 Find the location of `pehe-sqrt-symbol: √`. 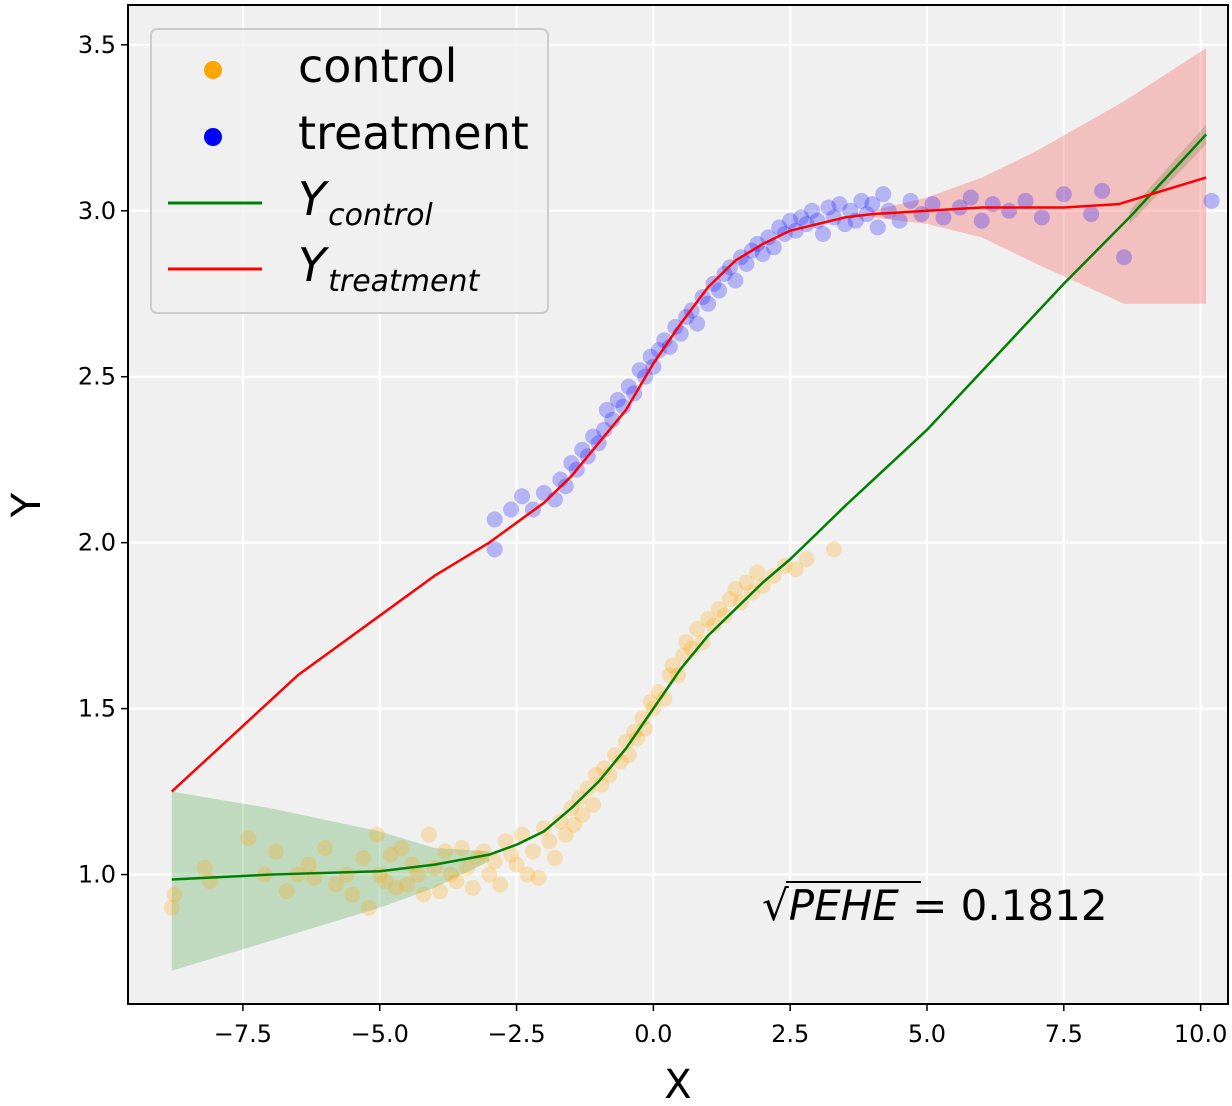

pehe-sqrt-symbol: √ is located at coordinates (775, 905).